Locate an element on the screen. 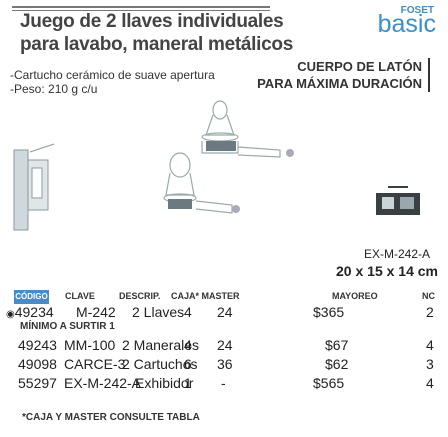  row-mayoreo: $67 is located at coordinates (337, 345).